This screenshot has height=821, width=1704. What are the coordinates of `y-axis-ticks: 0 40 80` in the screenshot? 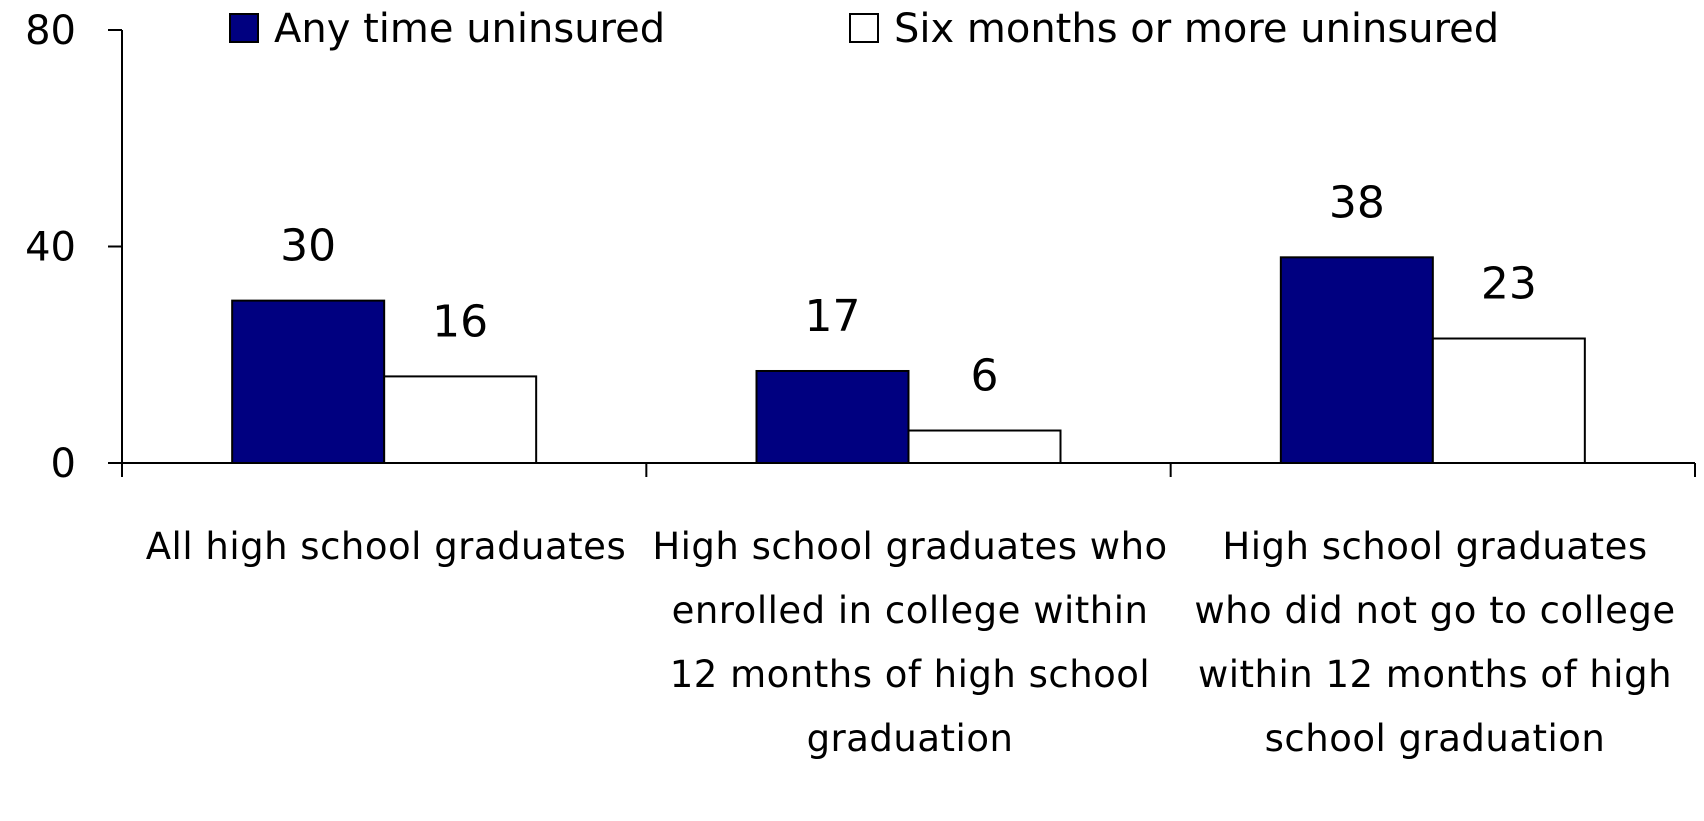 It's located at (73, 247).